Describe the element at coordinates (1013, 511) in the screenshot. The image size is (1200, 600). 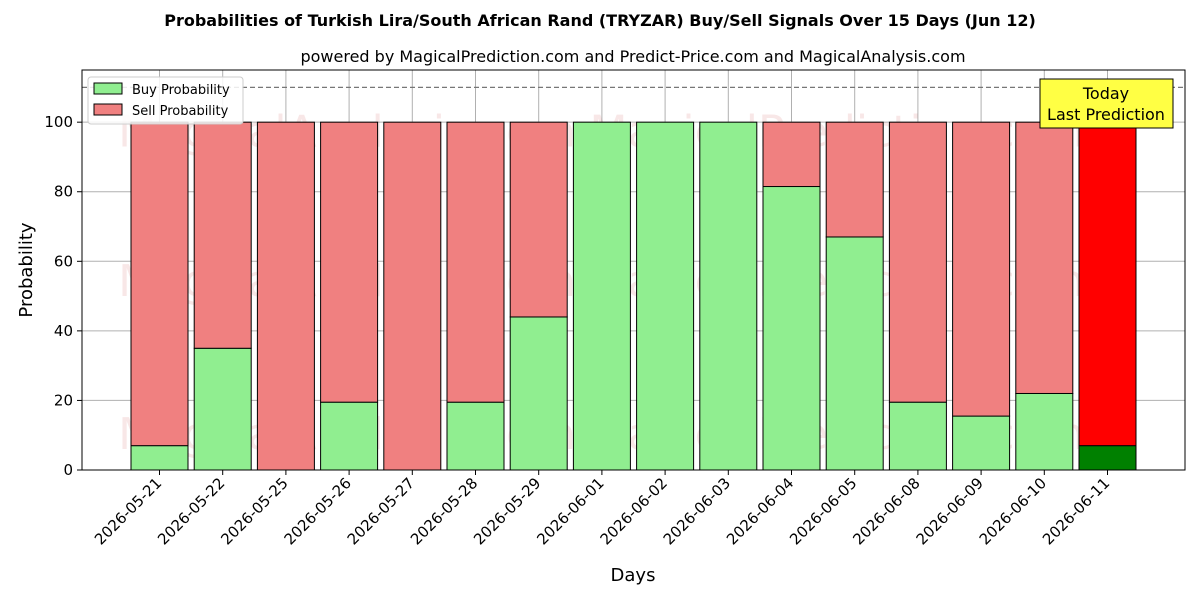
I see `x-tick-label: 2026-06-10` at that location.